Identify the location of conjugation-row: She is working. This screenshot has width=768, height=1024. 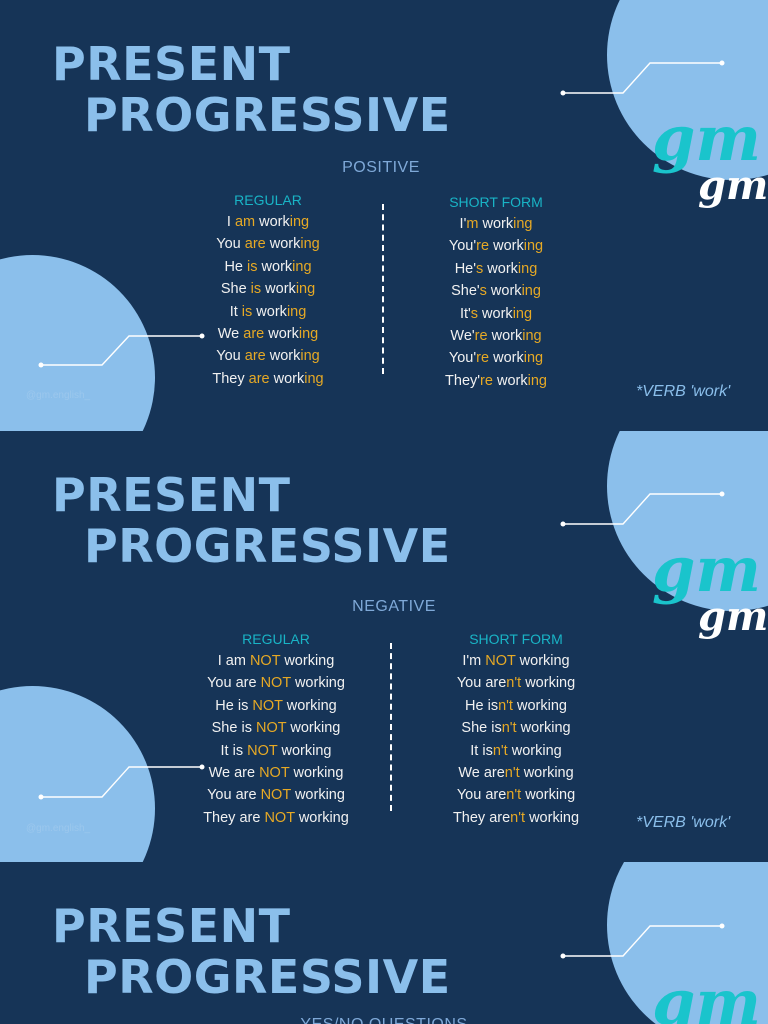
(268, 289).